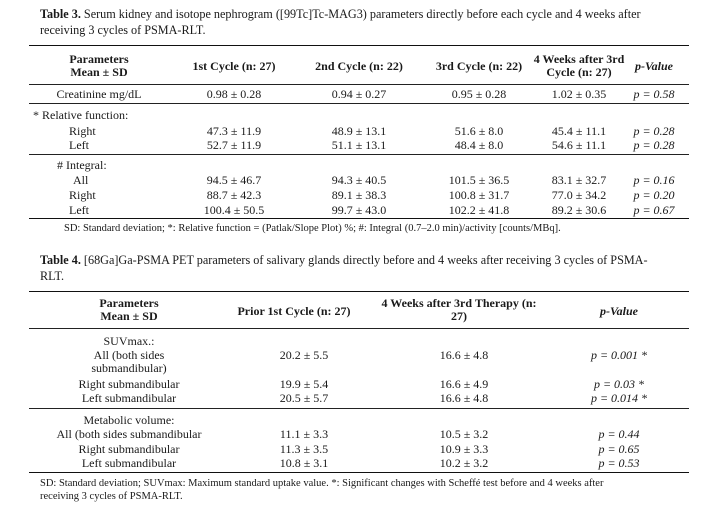 The height and width of the screenshot is (507, 716). Describe the element at coordinates (464, 434) in the screenshot. I see `after-value: 10.5 ± 3.2` at that location.